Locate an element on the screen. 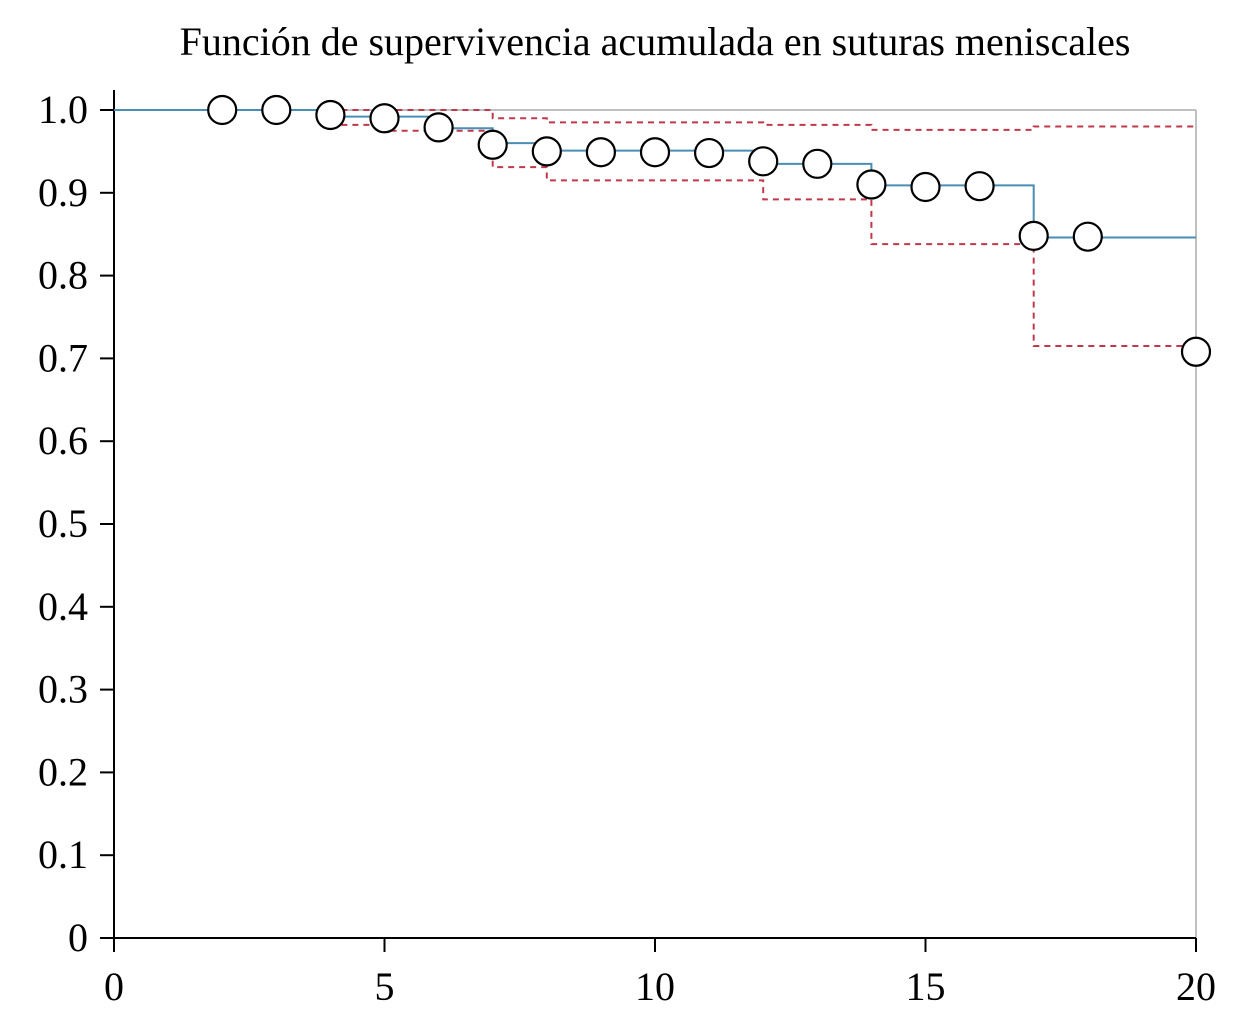 The height and width of the screenshot is (1024, 1234). y-tick-label: 0.5 is located at coordinates (63, 523).